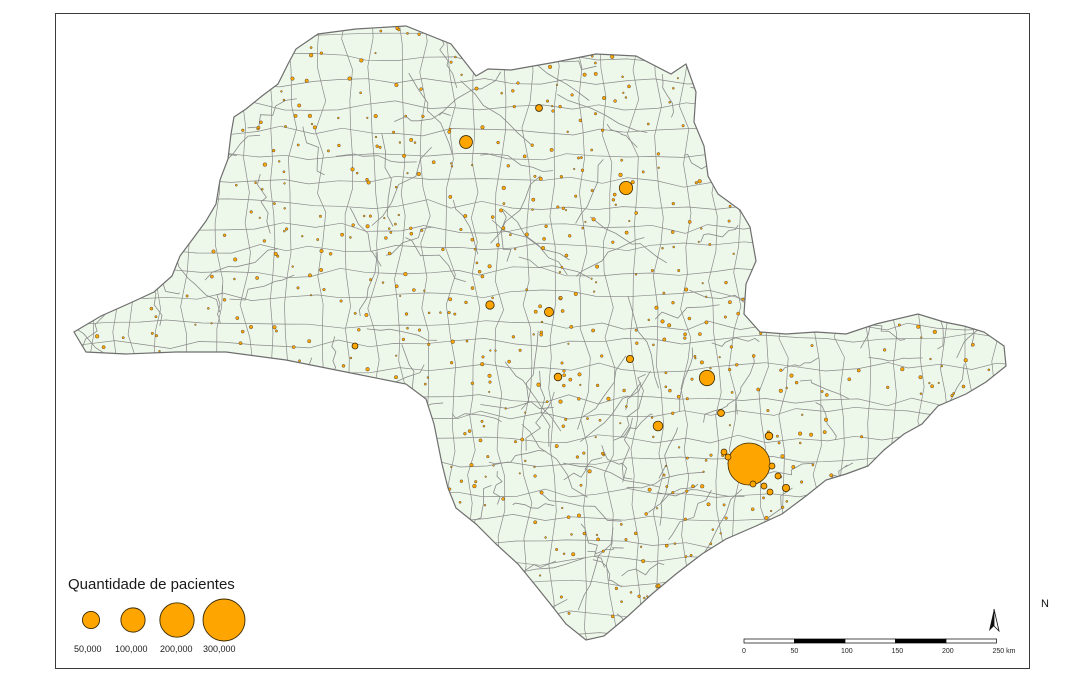 The image size is (1083, 684). Describe the element at coordinates (91, 620) in the screenshot. I see `legend-symbol` at that location.